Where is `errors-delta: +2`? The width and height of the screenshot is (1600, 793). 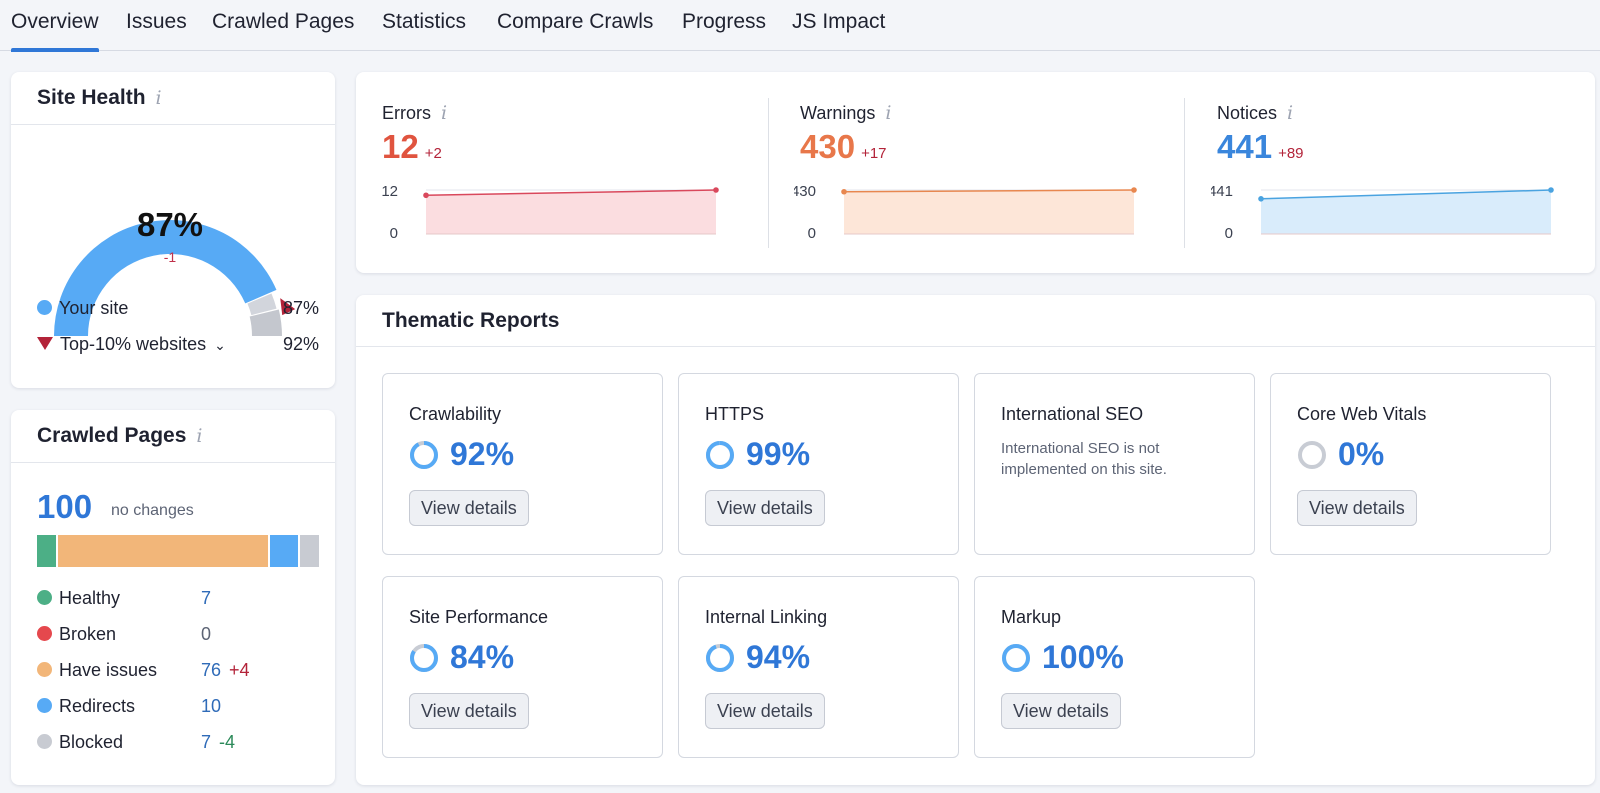
errors-delta: +2 is located at coordinates (433, 153).